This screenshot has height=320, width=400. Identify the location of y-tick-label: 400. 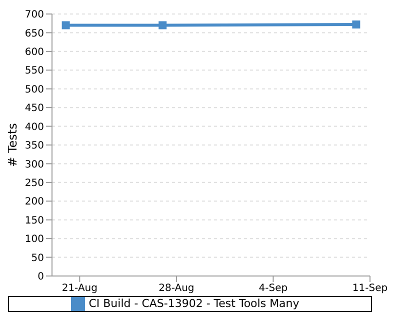
(34, 127).